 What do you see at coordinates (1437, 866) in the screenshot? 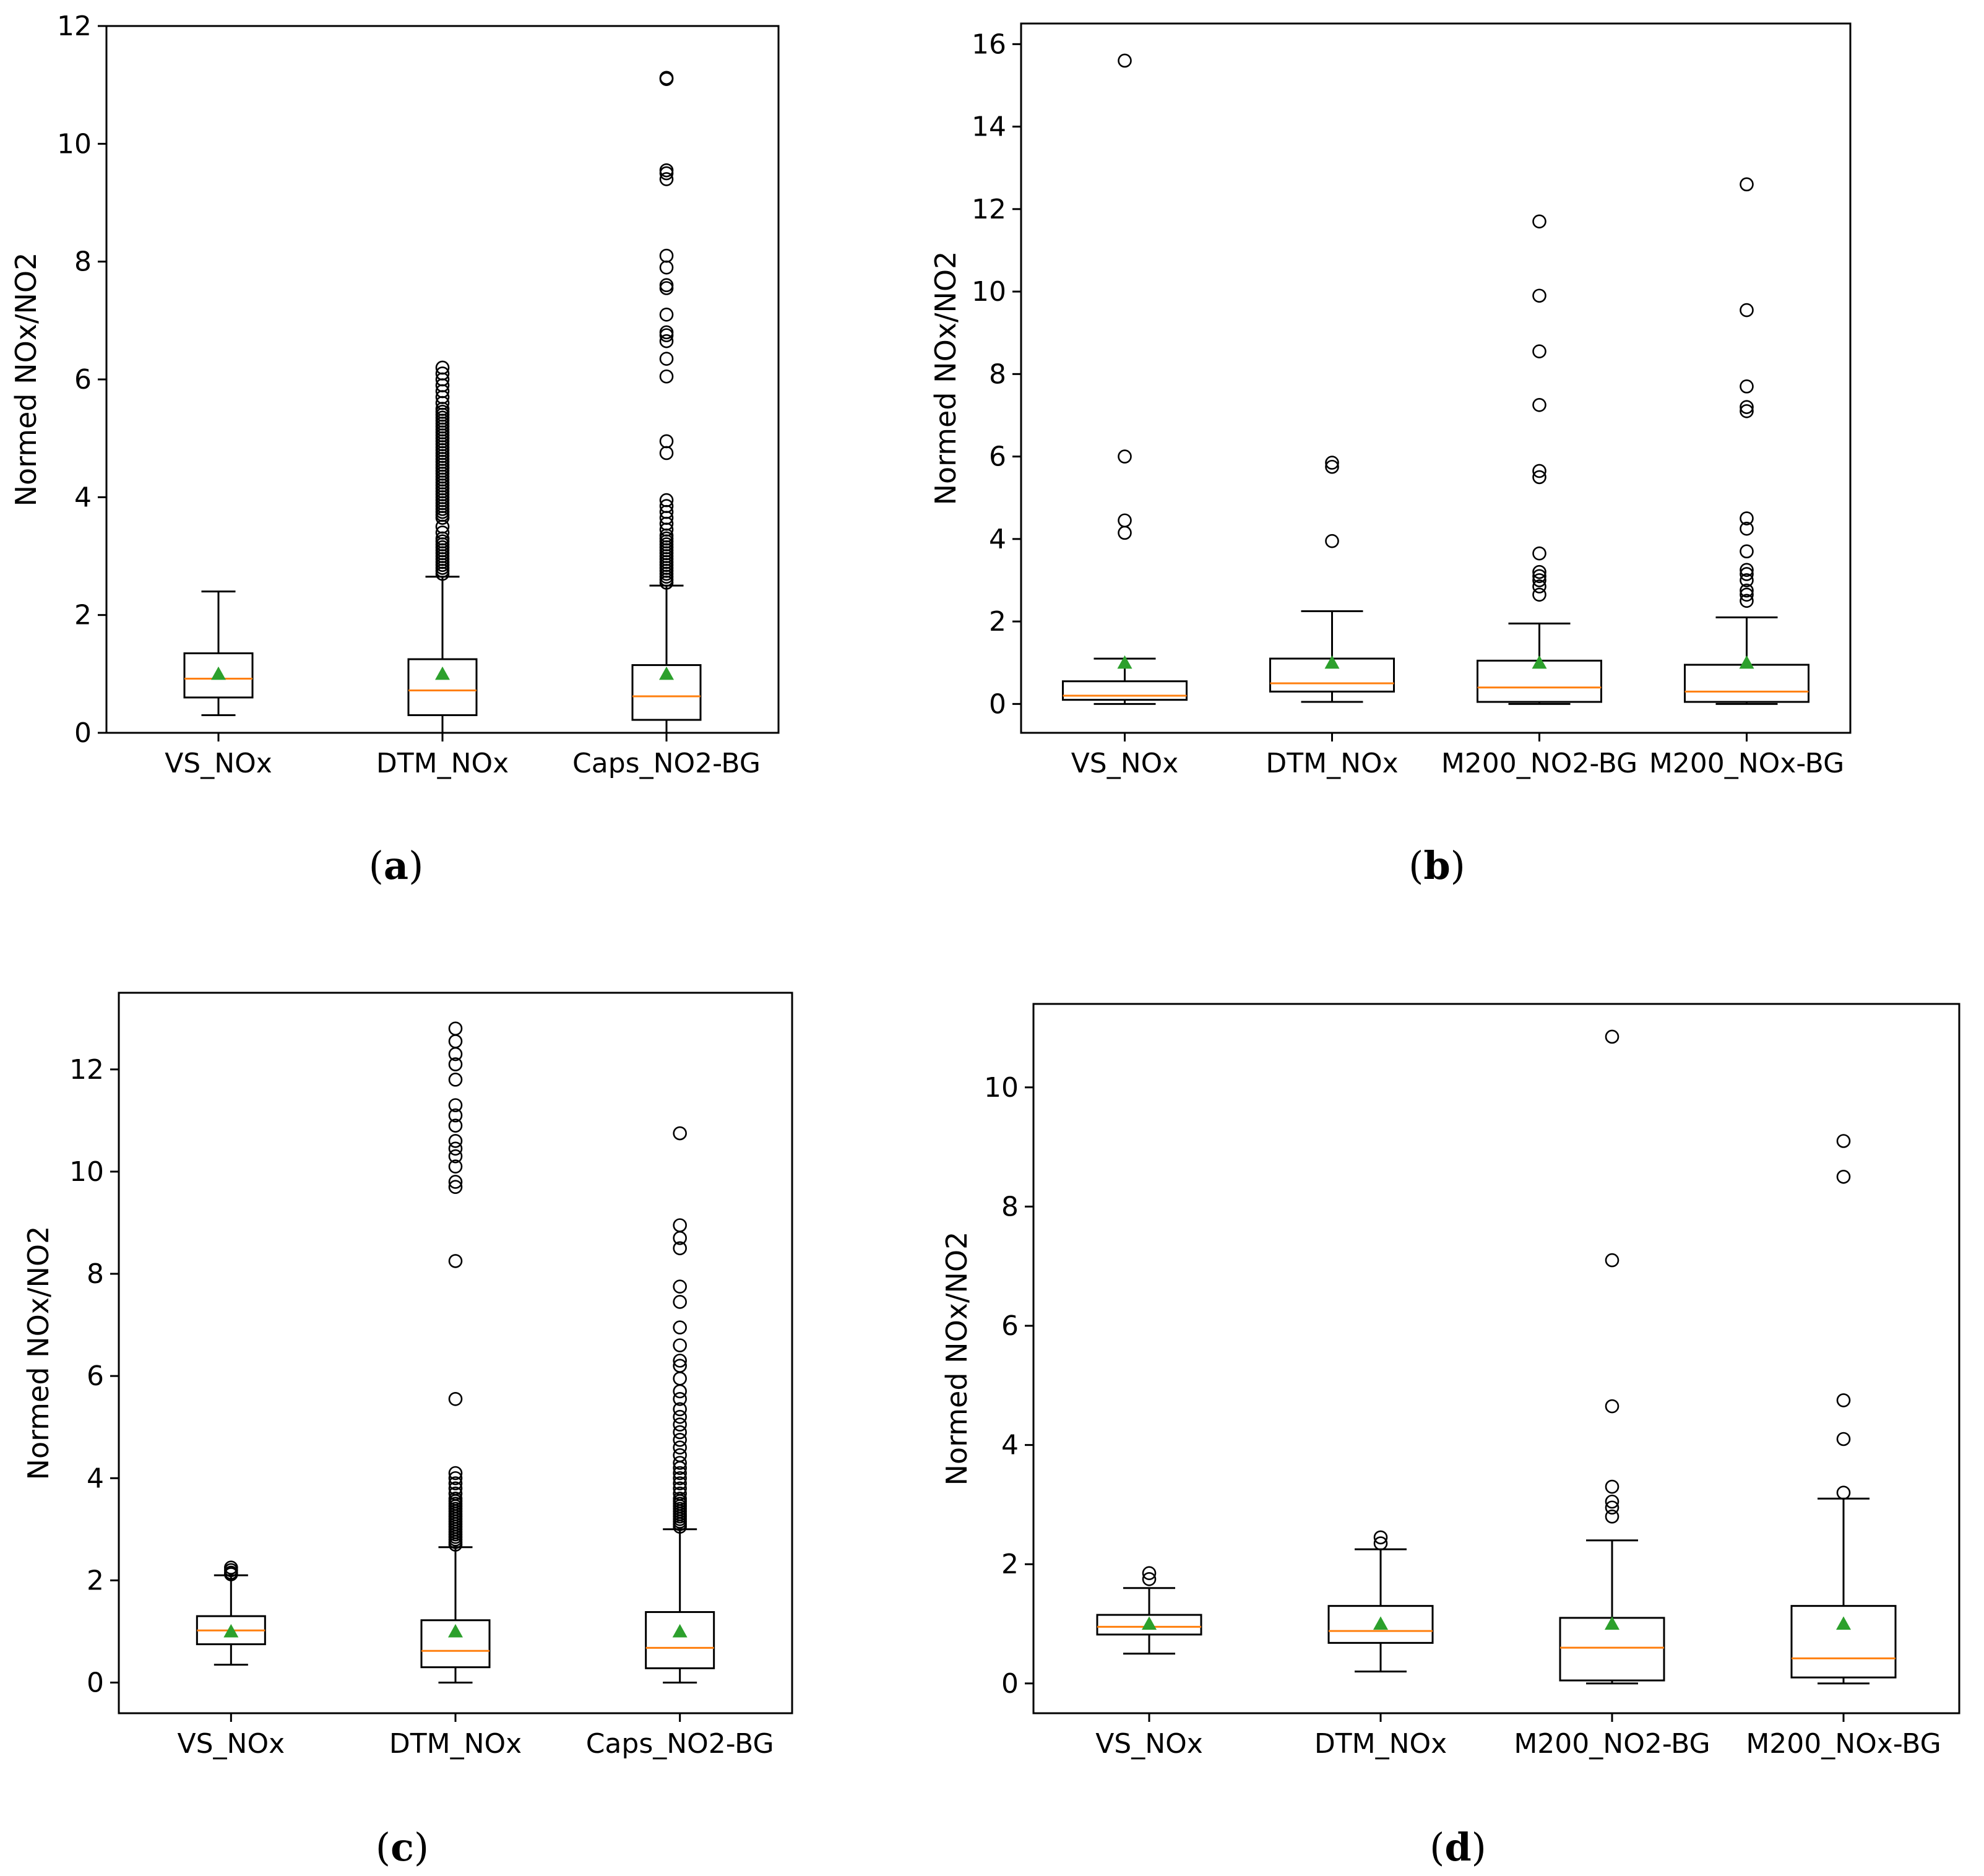
I see `panel-label-letter: b` at bounding box center [1437, 866].